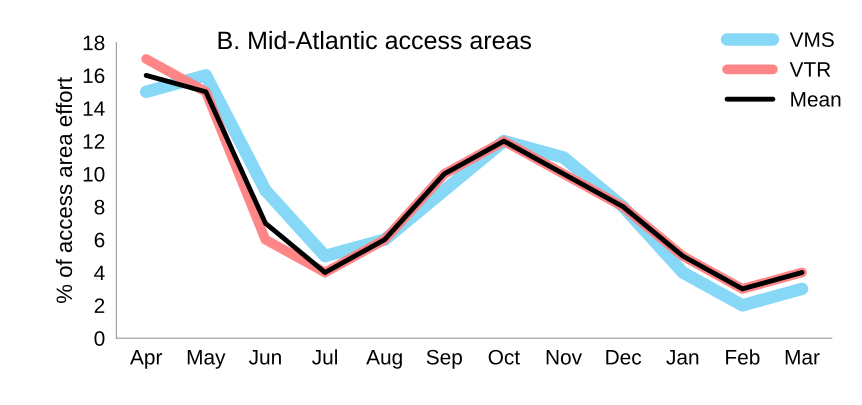 This screenshot has width=862, height=405. Describe the element at coordinates (803, 357) in the screenshot. I see `x-tick-label: Mar` at that location.